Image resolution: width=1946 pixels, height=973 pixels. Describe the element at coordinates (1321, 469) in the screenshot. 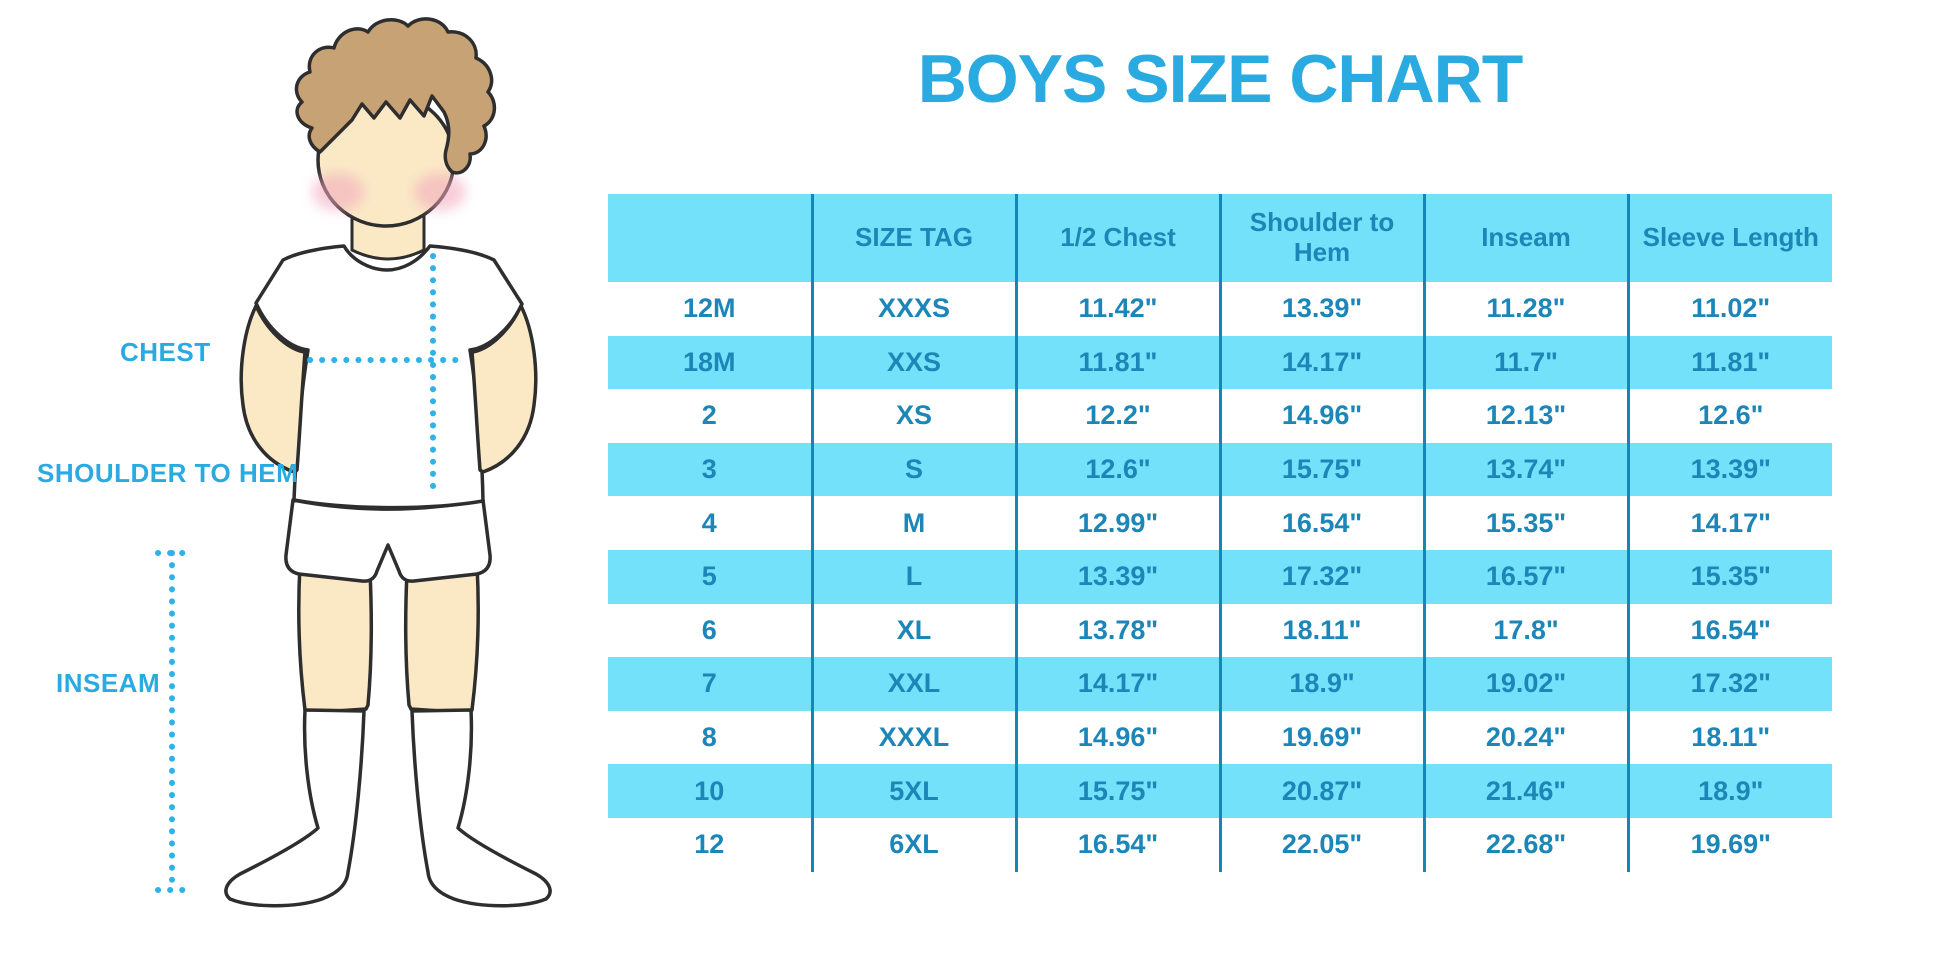

I see `shoulder-to-hem-cell: 15.75"` at that location.